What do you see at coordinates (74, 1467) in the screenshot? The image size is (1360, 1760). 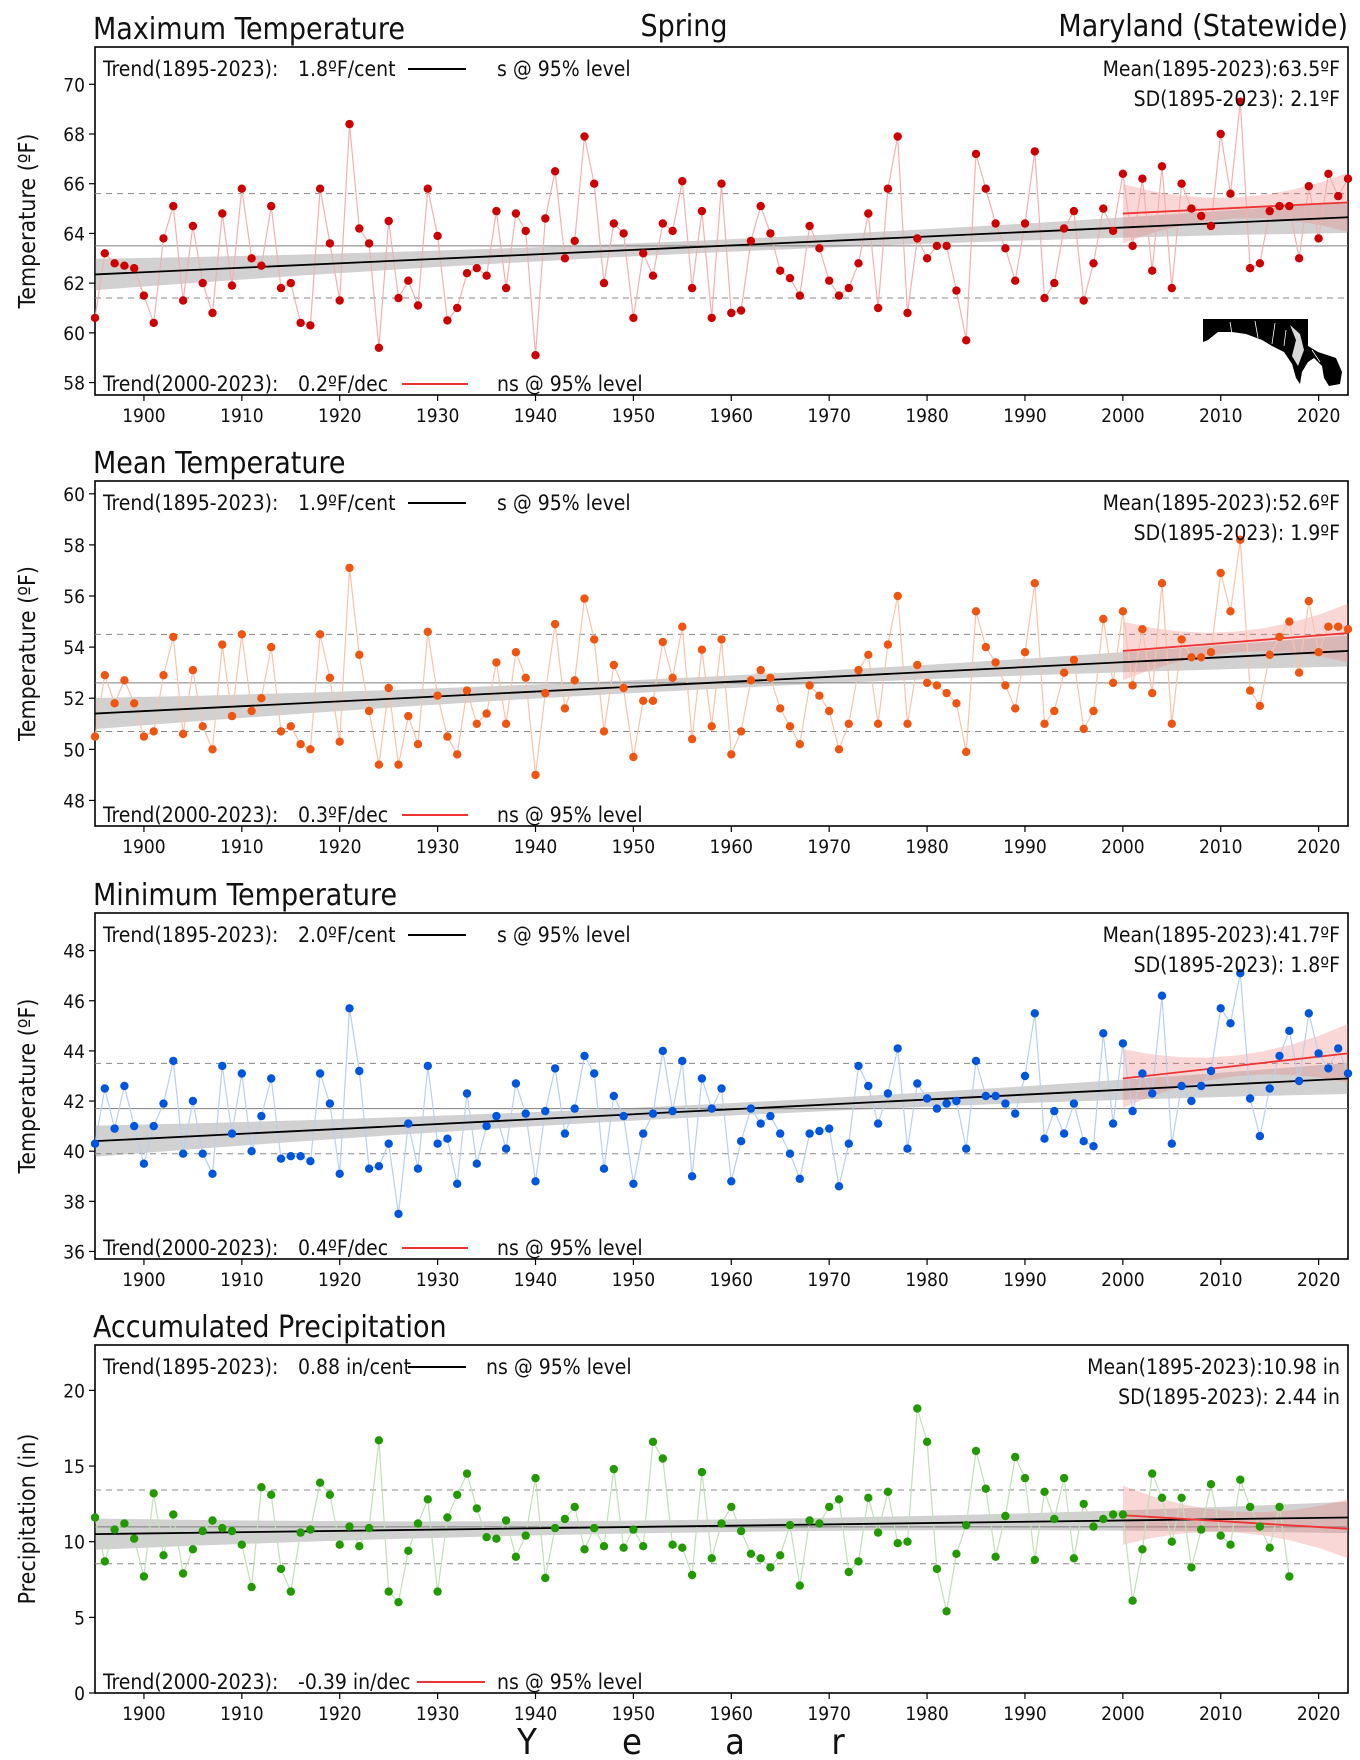 I see `y-tick-label: 15` at bounding box center [74, 1467].